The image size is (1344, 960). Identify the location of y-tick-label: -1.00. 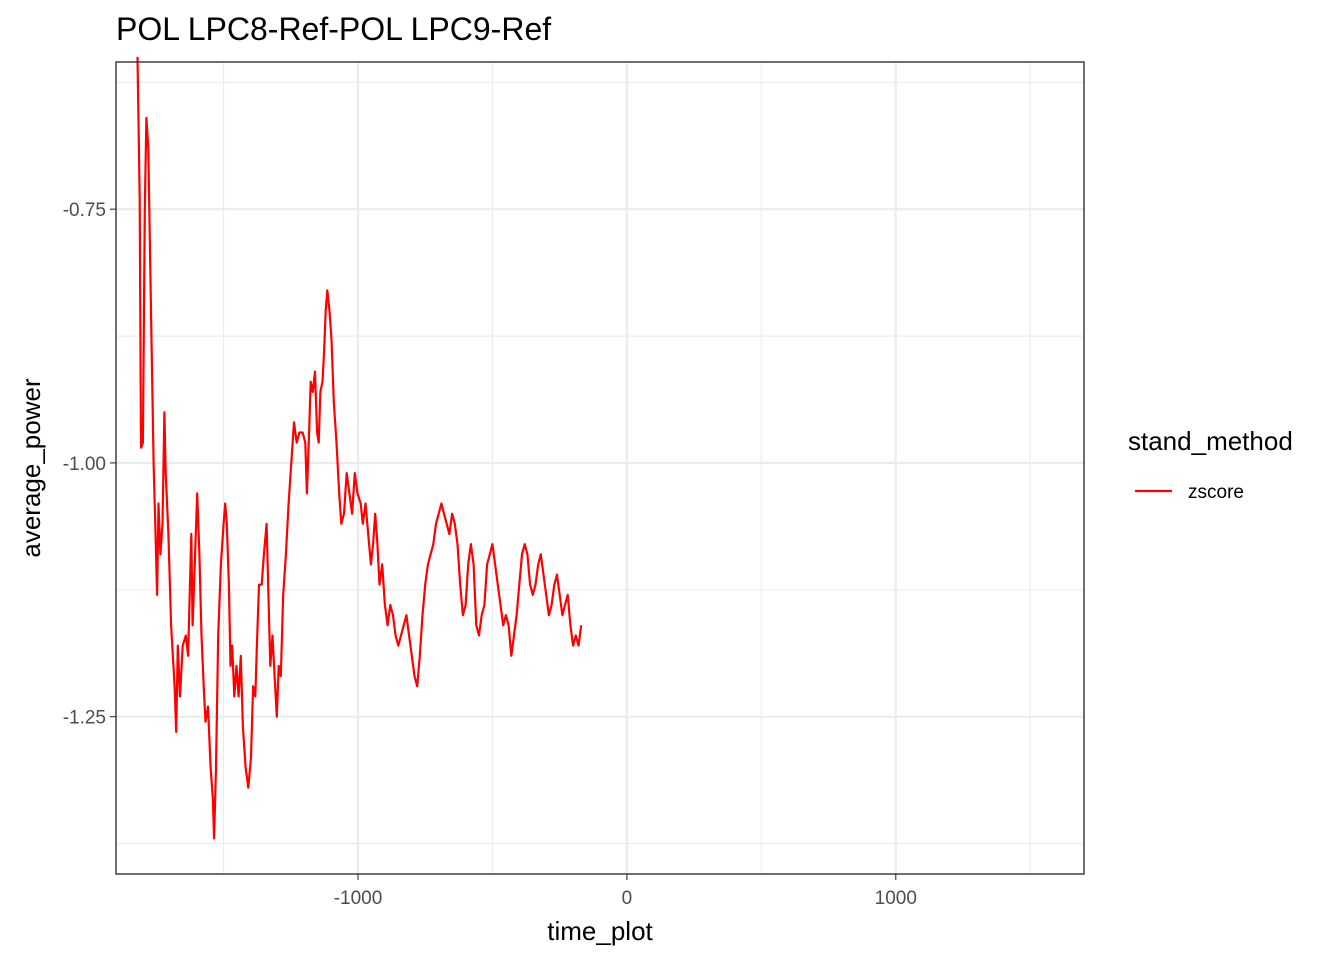
(84, 464).